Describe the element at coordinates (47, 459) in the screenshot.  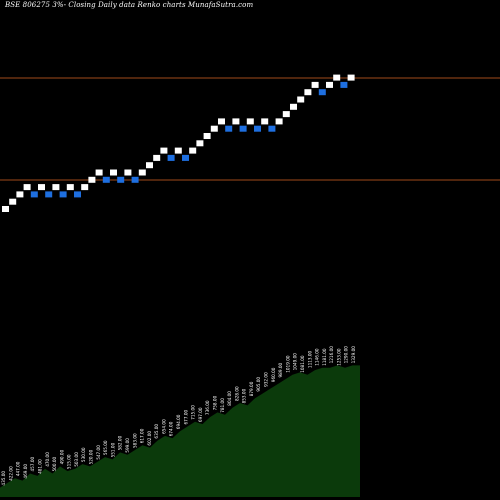
I see `volume-label: 470.00` at that location.